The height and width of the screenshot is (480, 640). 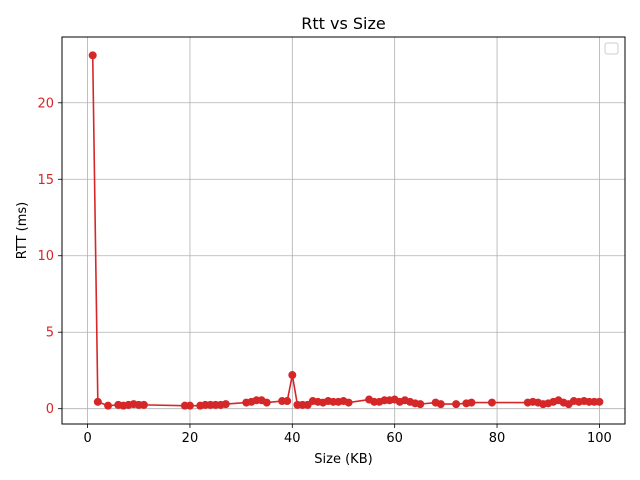 What do you see at coordinates (50, 409) in the screenshot?
I see `y-tick-label: 0` at bounding box center [50, 409].